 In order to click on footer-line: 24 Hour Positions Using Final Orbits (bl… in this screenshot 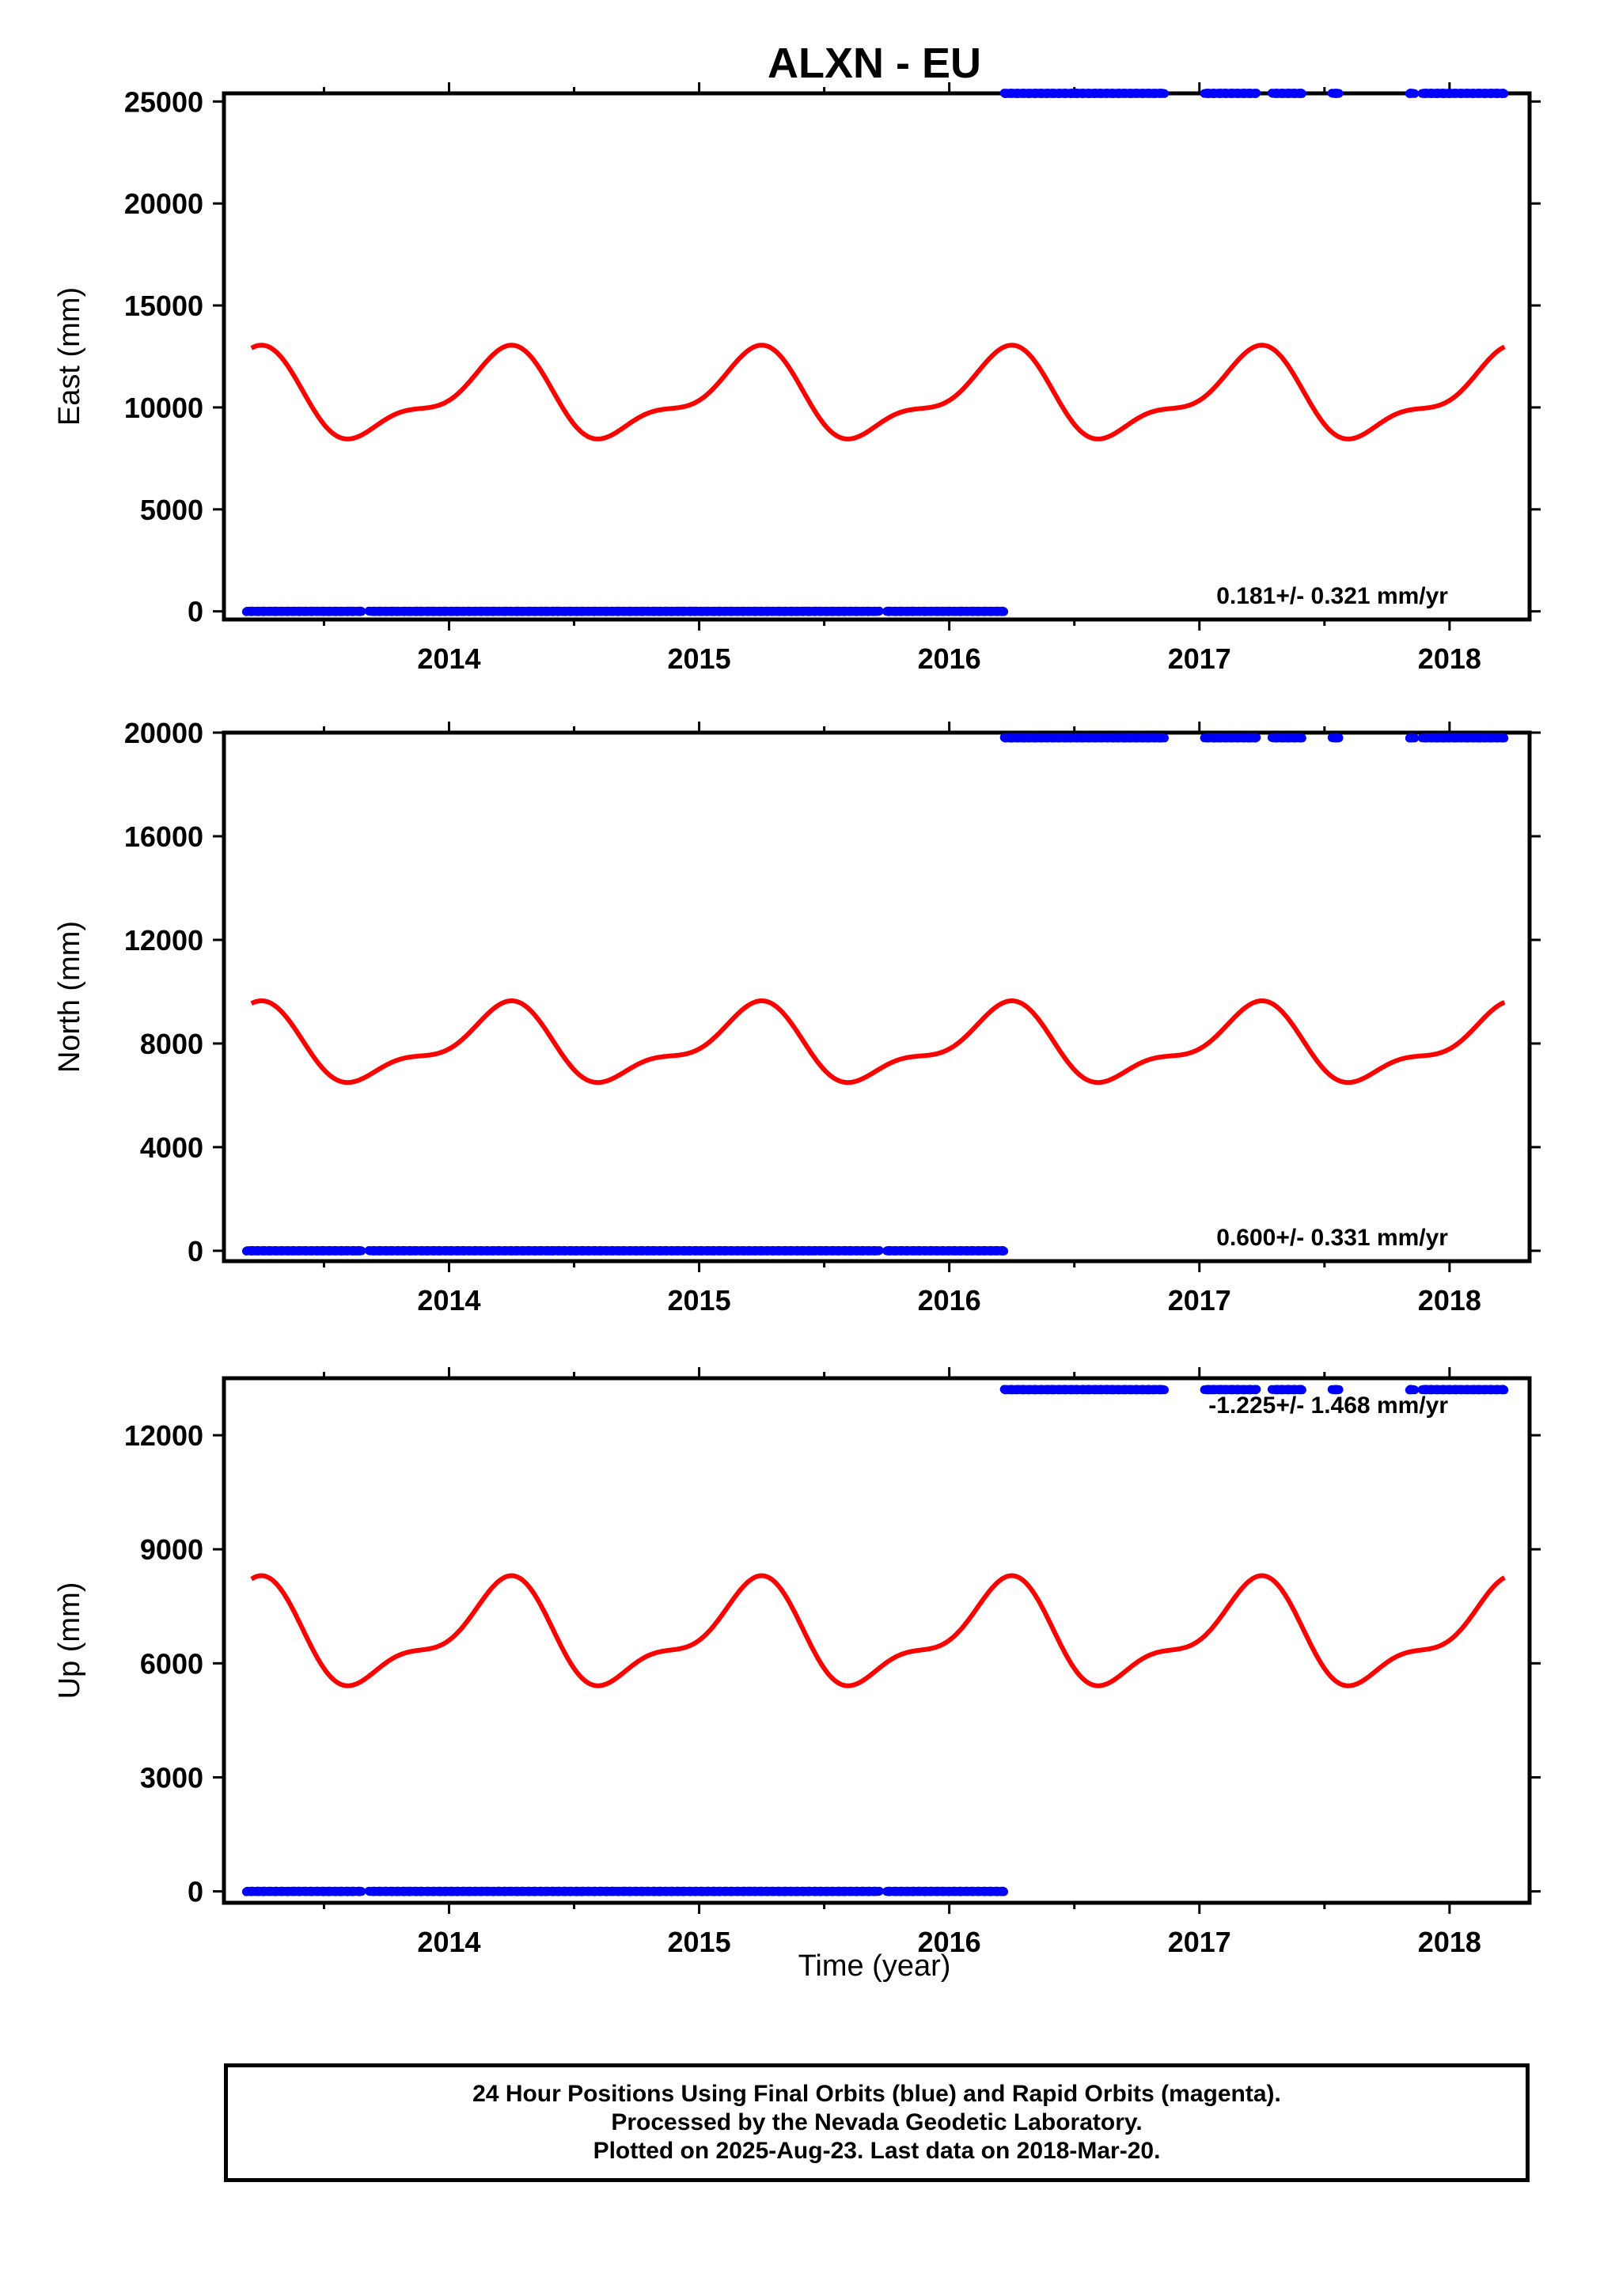, I will do `click(876, 2094)`.